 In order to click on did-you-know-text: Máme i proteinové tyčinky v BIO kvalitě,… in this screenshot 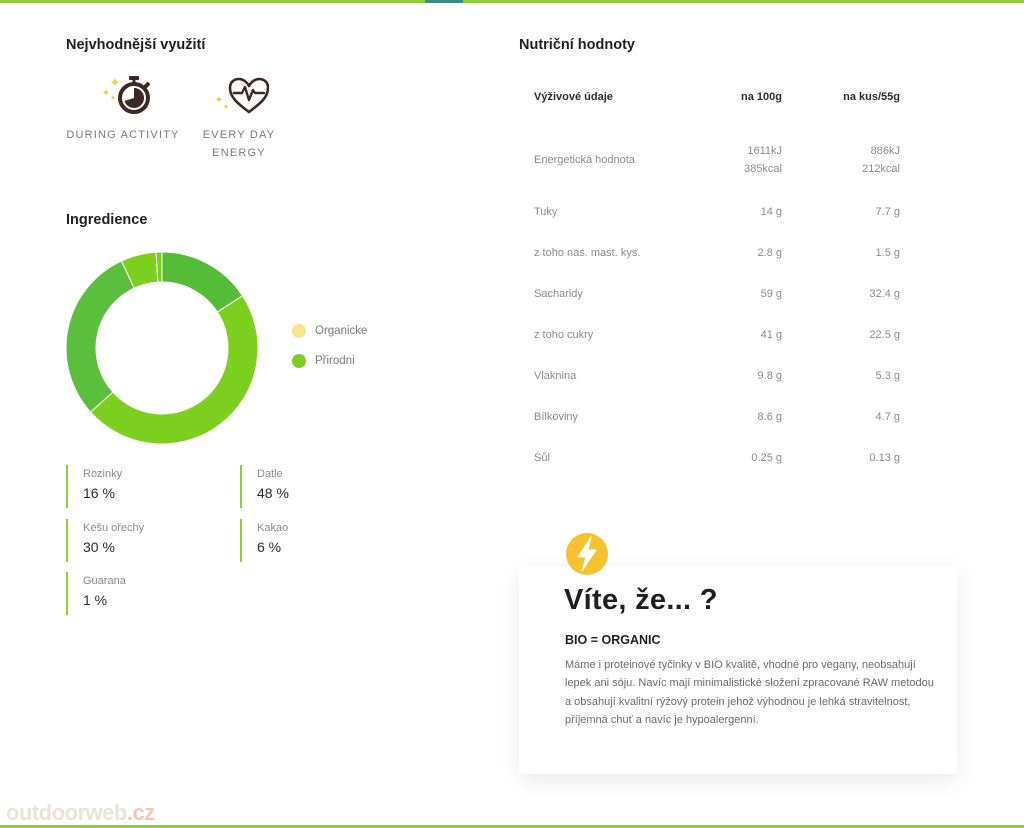, I will do `click(749, 692)`.